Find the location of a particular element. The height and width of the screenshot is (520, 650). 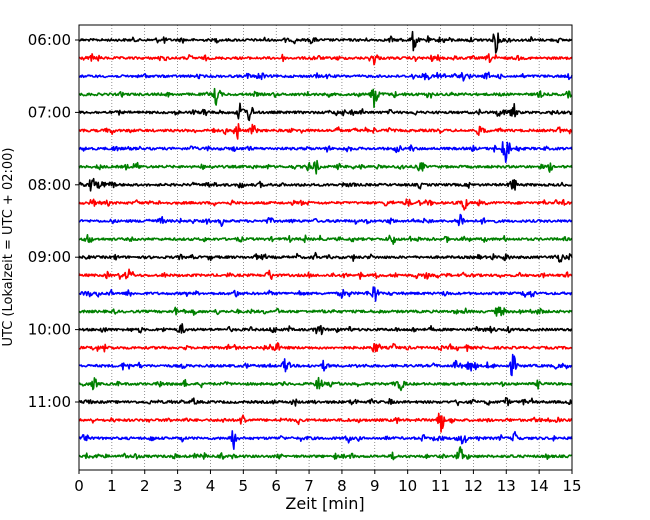

trace-10:00 is located at coordinates (325, 329).